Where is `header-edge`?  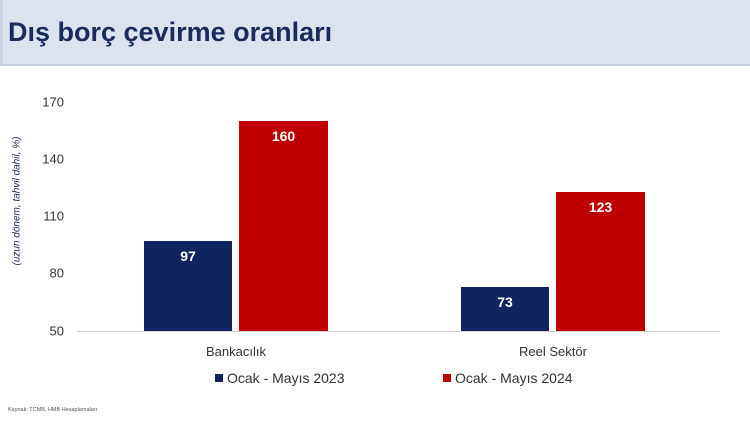
header-edge is located at coordinates (1, 33).